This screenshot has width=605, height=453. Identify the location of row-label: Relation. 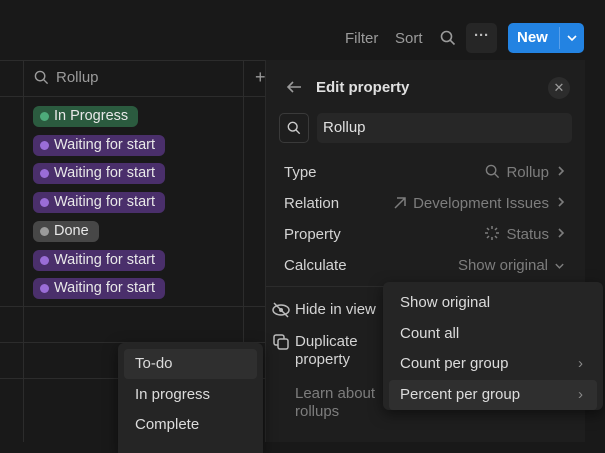
(312, 203).